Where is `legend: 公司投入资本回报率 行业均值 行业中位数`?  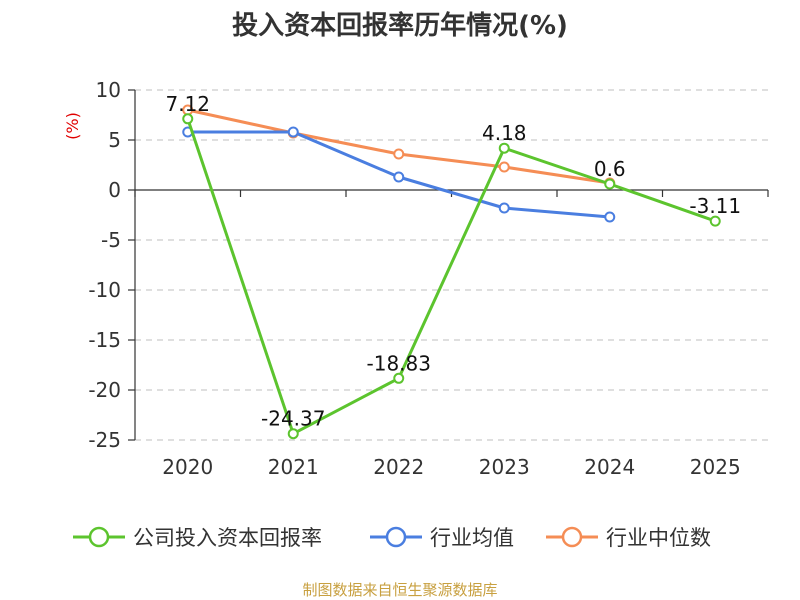
legend: 公司投入资本回报率 行业均值 行业中位数 is located at coordinates (392, 538).